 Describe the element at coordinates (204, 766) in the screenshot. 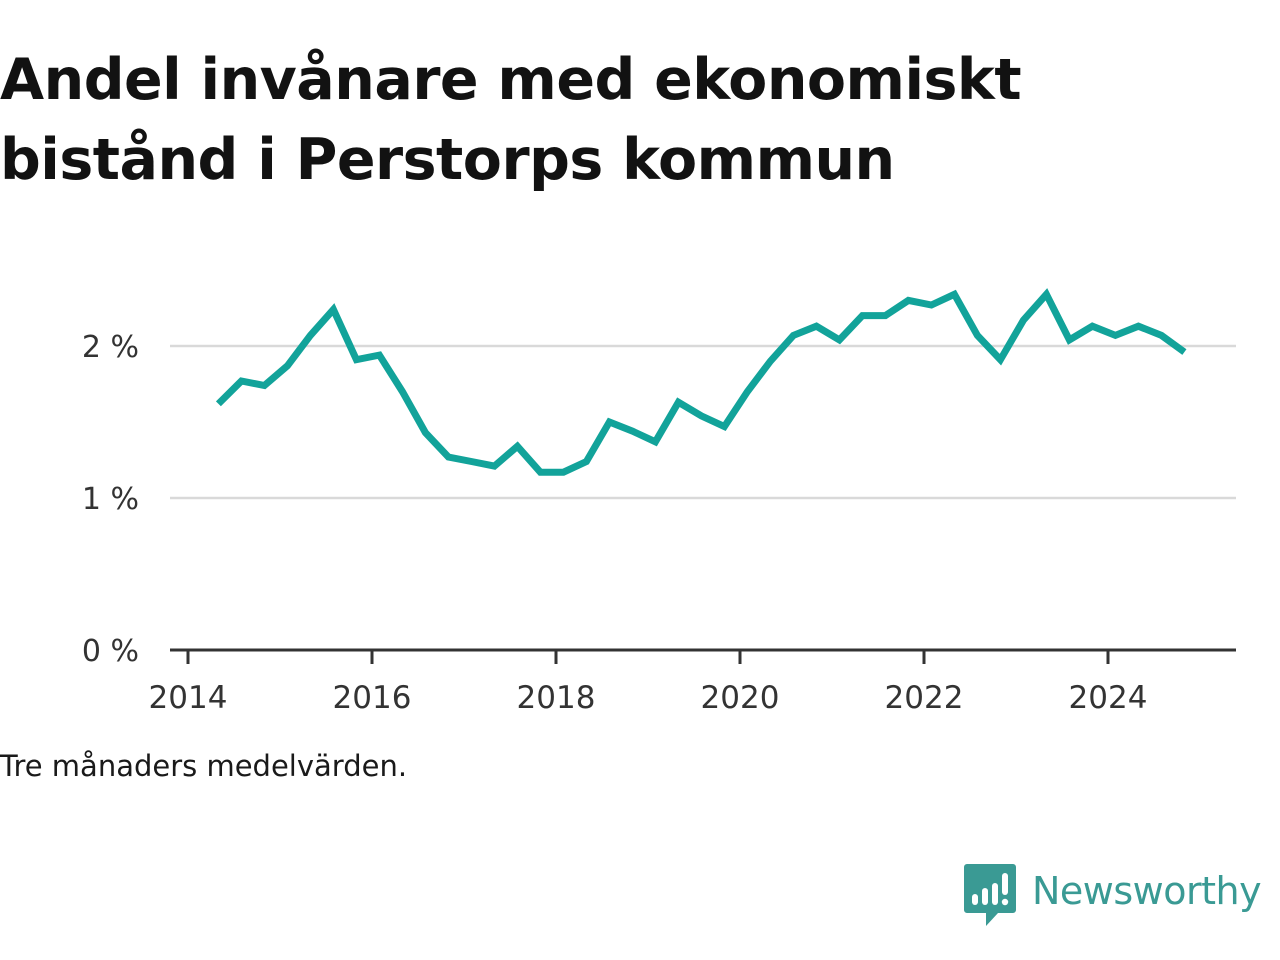

I see `chart-caption: Tre månaders medelvärden.` at that location.